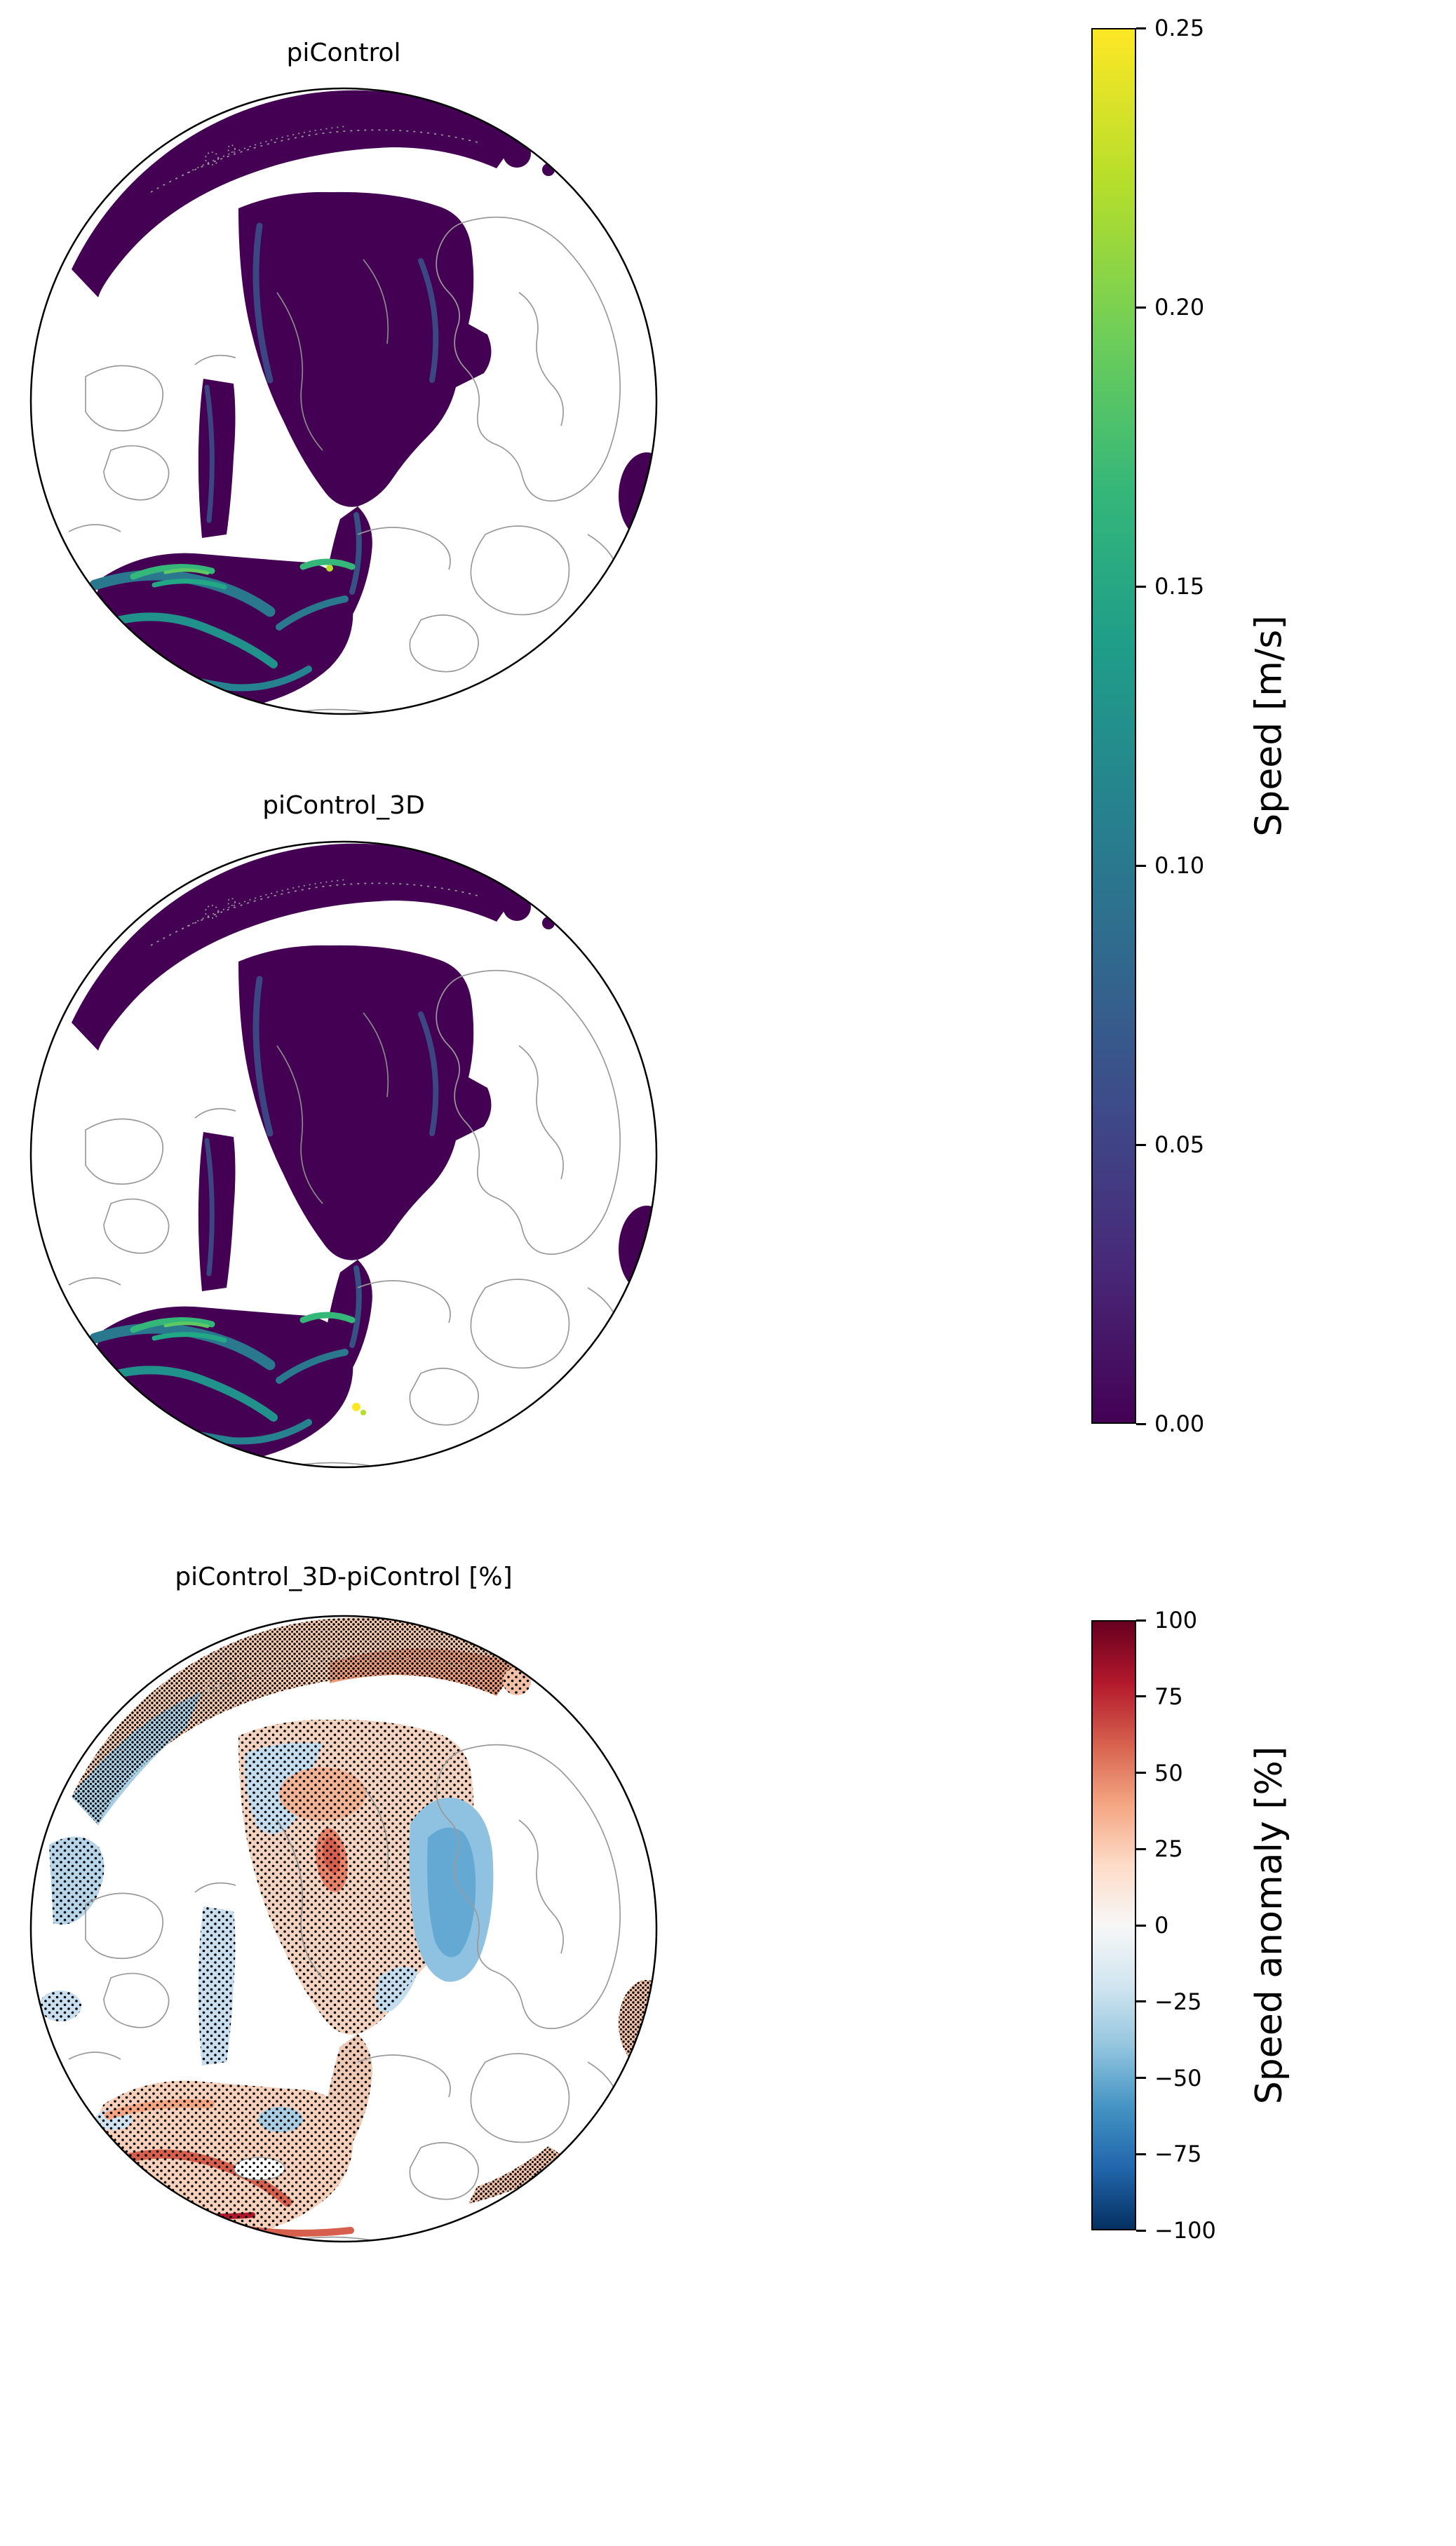 The width and height of the screenshot is (1456, 2546). Describe the element at coordinates (1179, 28) in the screenshot. I see `tick-label: 0.25` at that location.